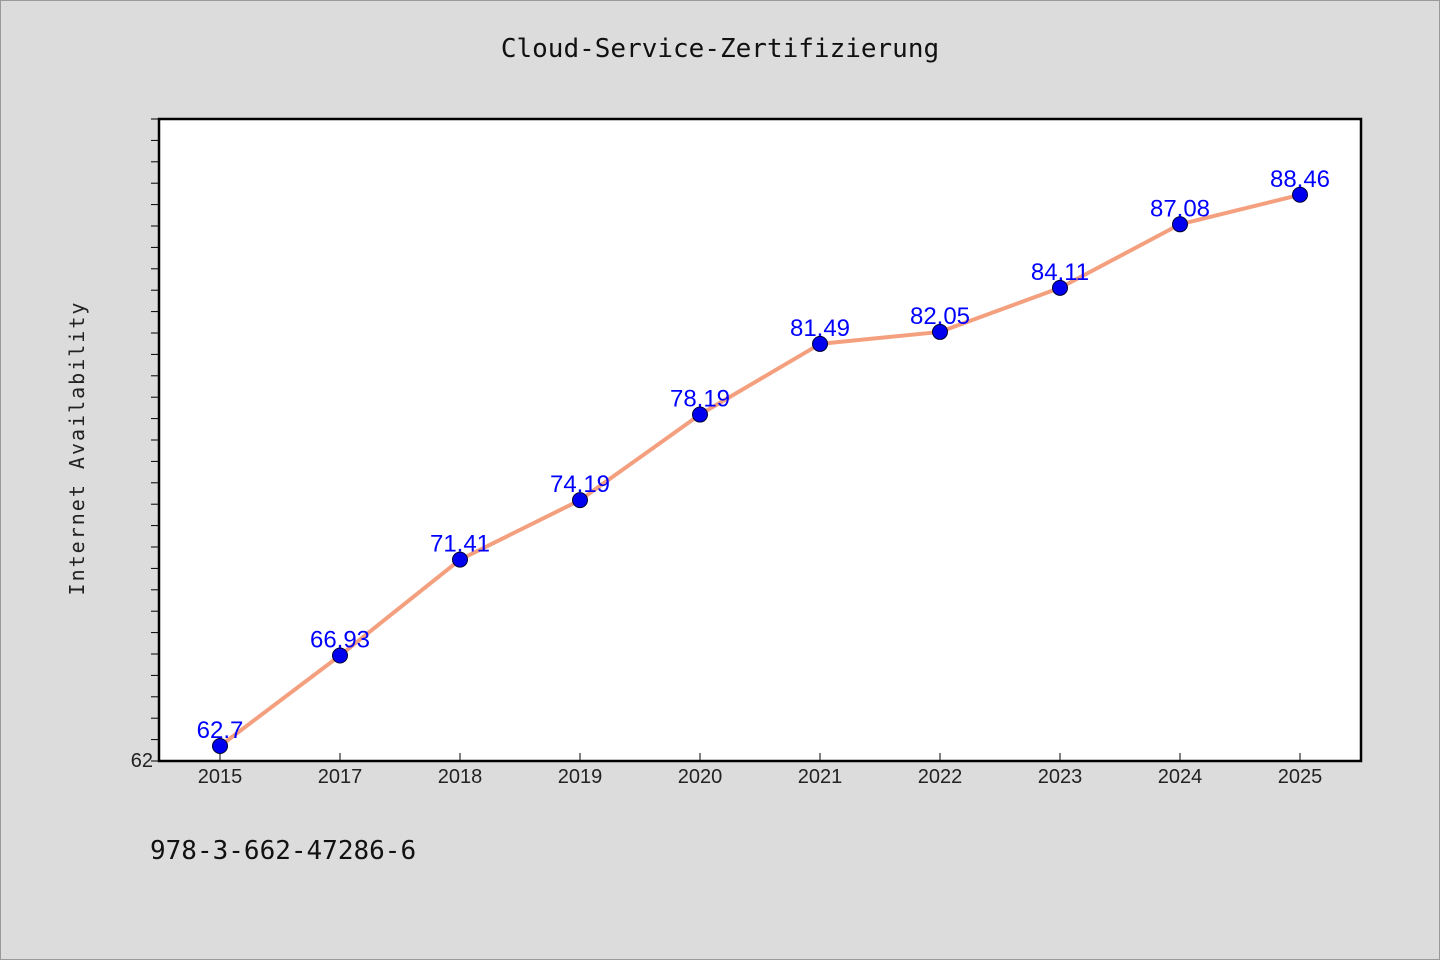  I want to click on data-label: 81.49, so click(820, 328).